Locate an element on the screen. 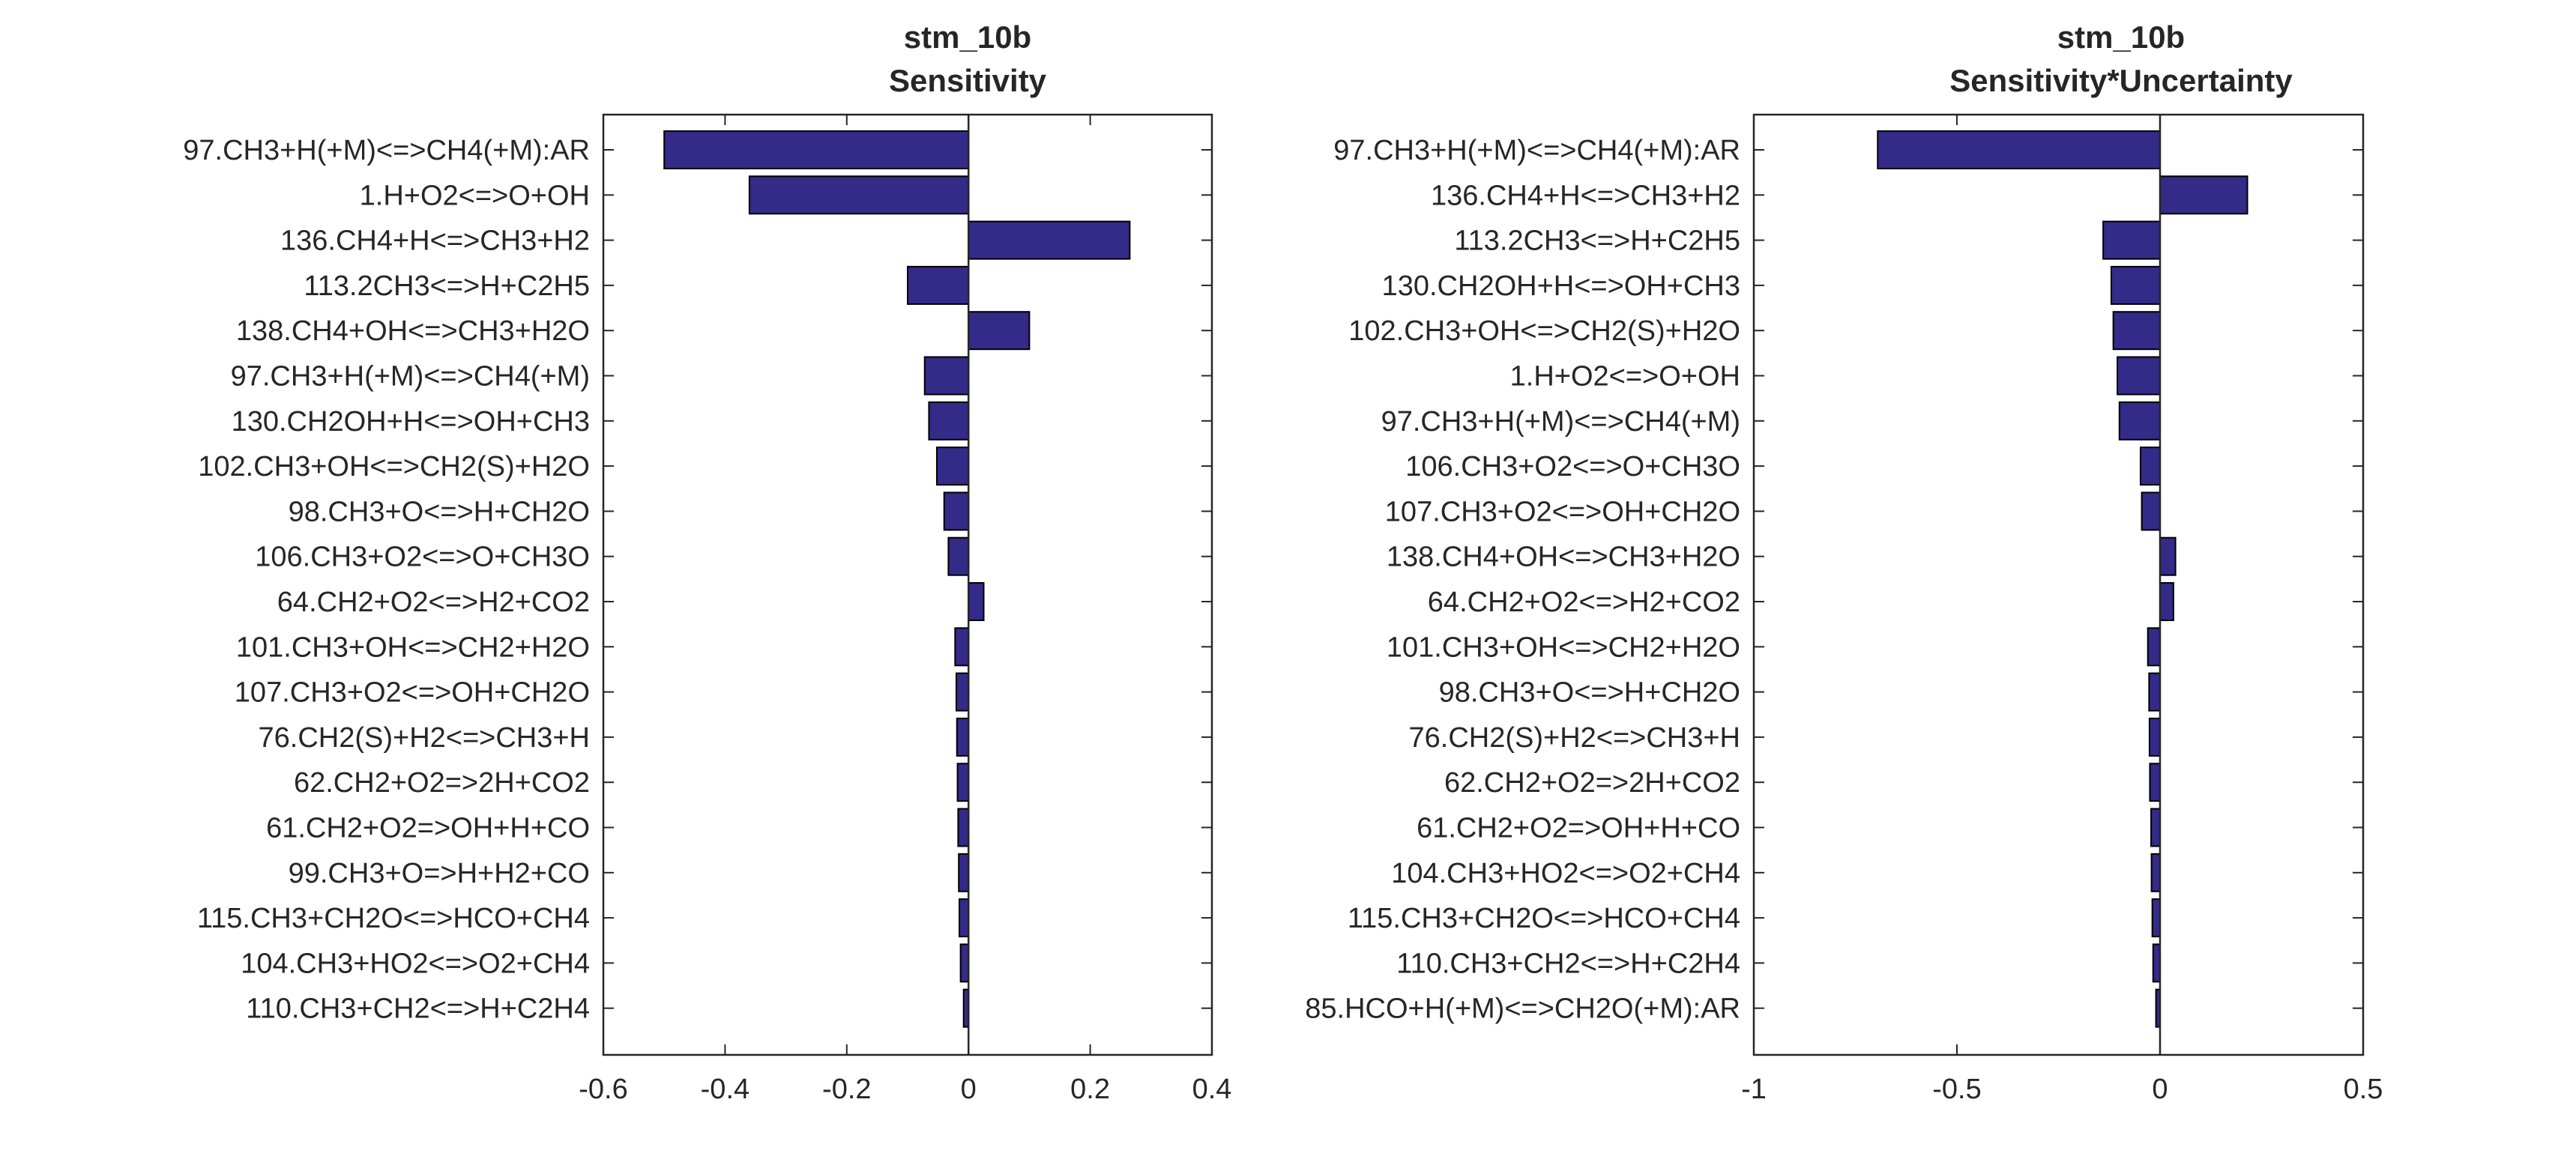  x-tick-label: -0.4 is located at coordinates (725, 1089).